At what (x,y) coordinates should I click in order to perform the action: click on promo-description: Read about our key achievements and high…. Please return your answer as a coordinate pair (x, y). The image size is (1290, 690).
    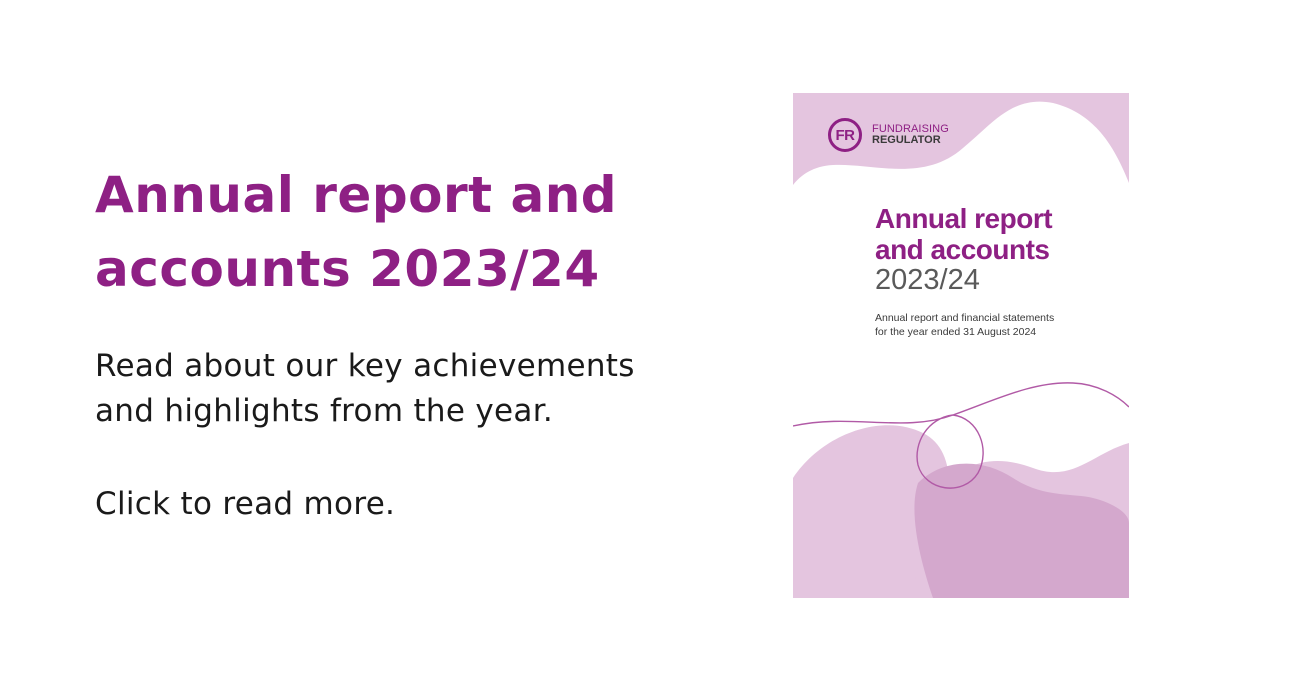
    Looking at the image, I should click on (415, 389).